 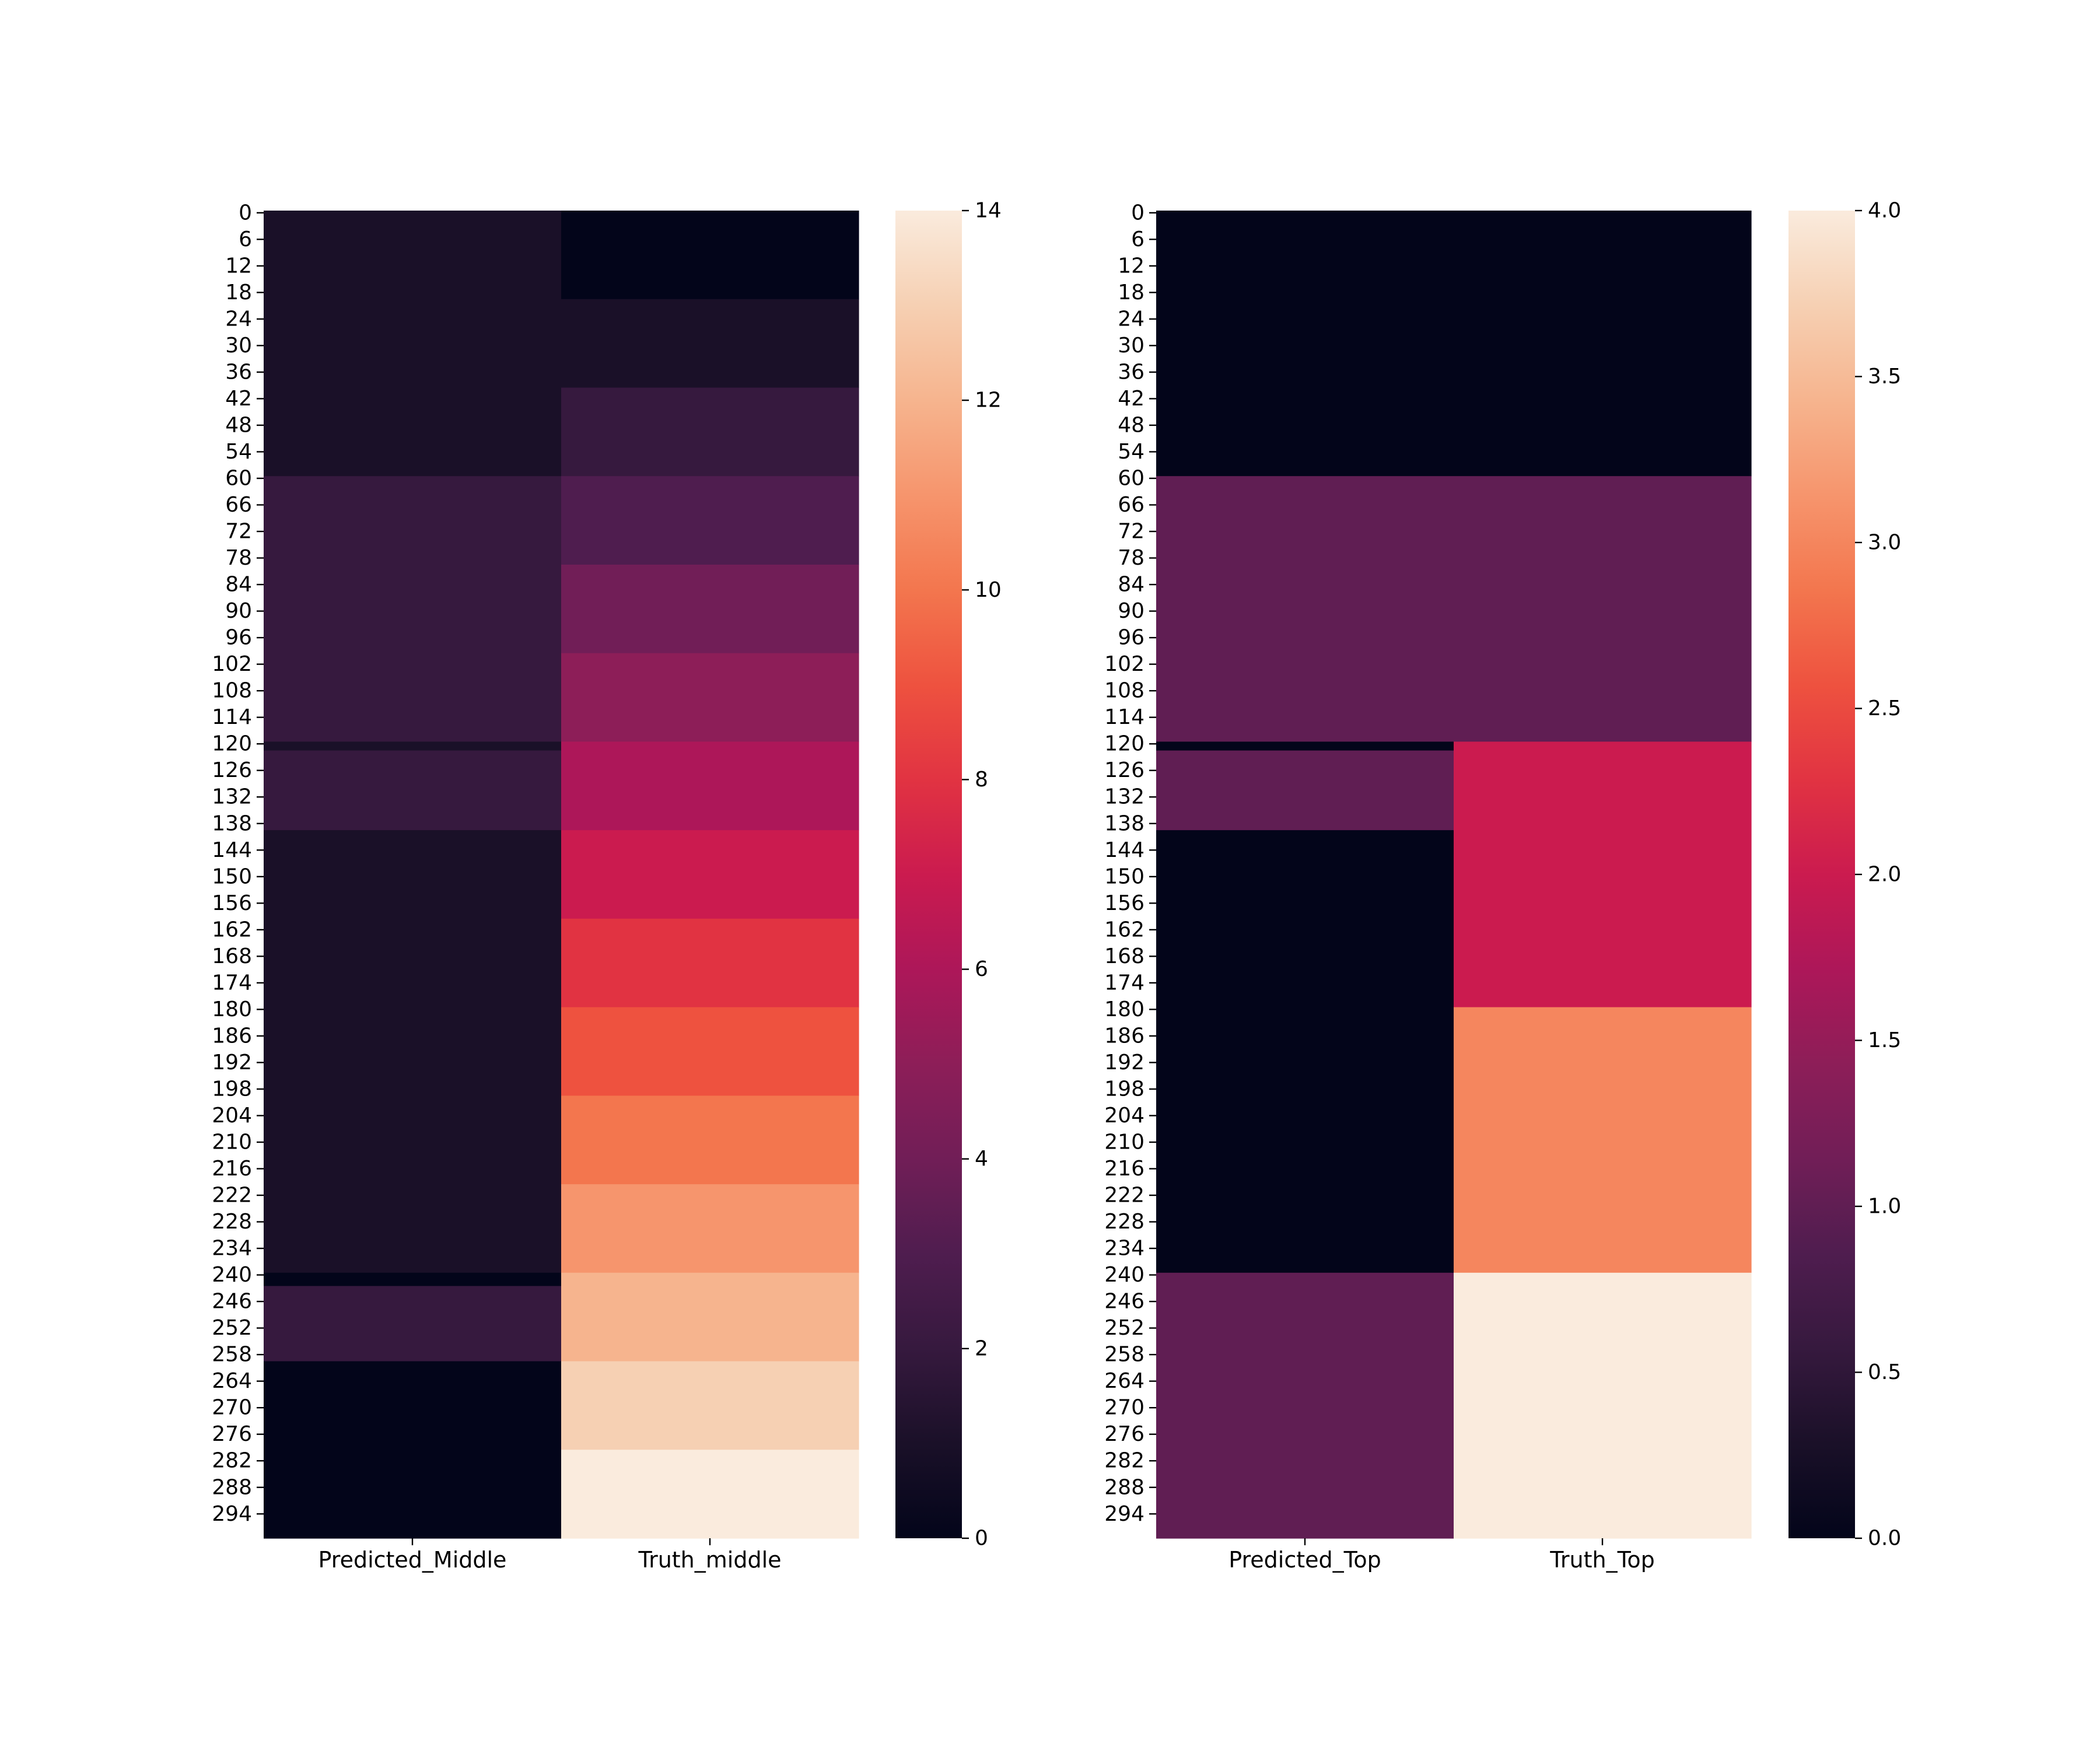 I want to click on row-tick-label: 36, so click(x=1131, y=372).